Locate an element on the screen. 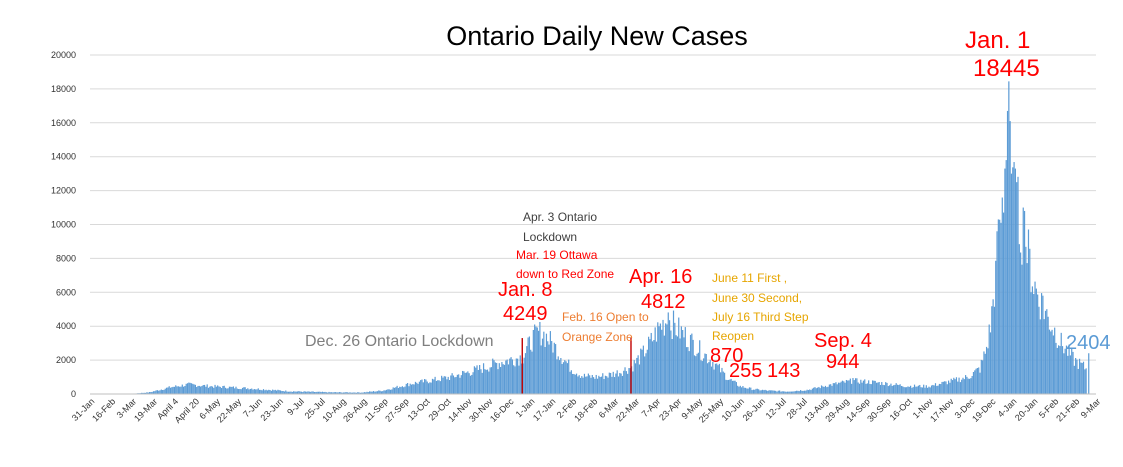 The height and width of the screenshot is (467, 1123). x-tick-label: 21-Feb is located at coordinates (1067, 409).